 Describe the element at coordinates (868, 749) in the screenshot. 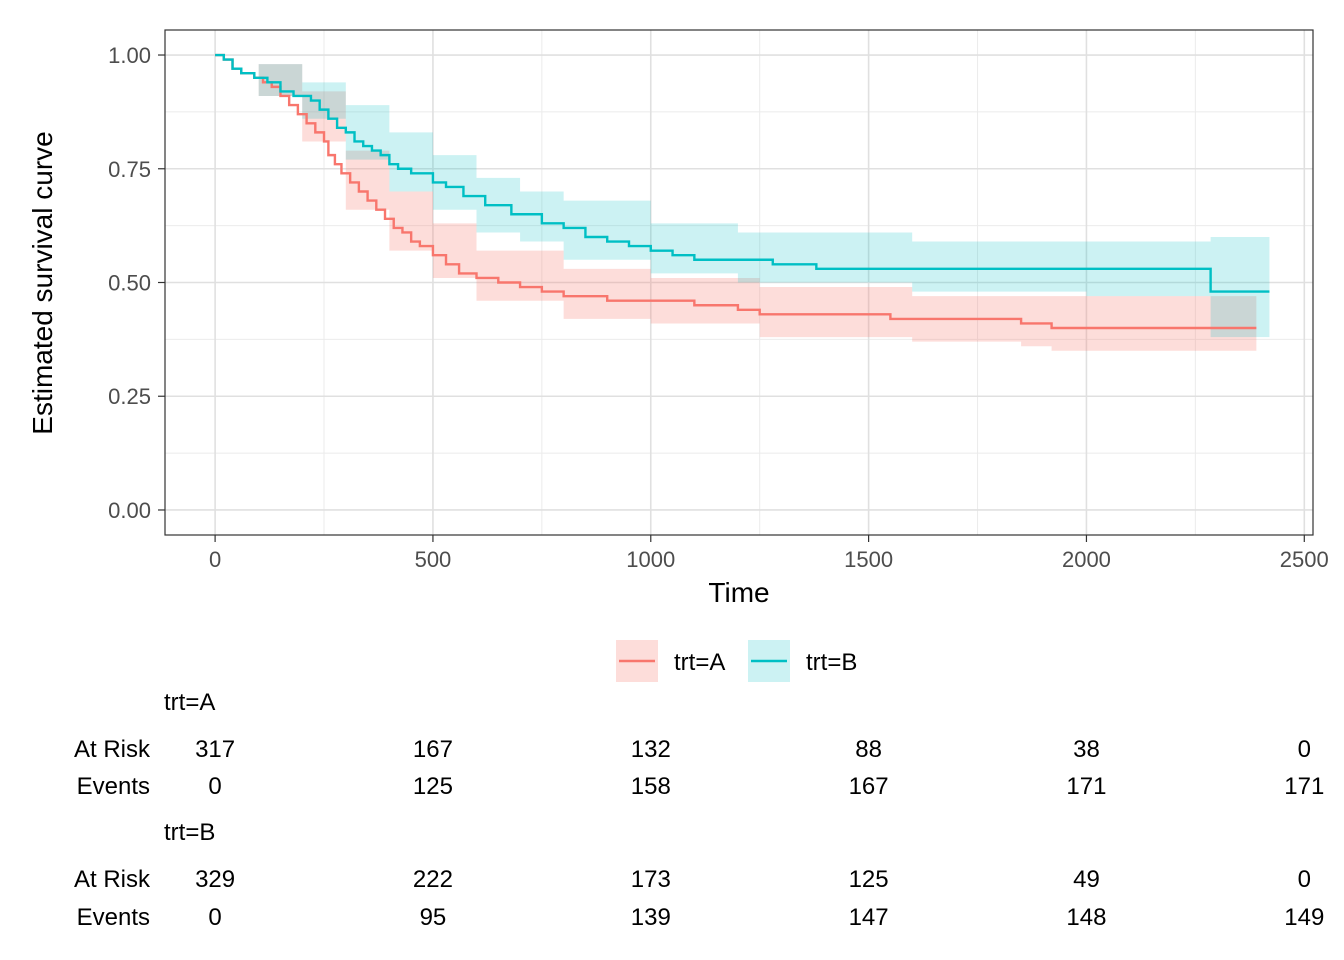

I see `at-risk-cell: 88` at that location.